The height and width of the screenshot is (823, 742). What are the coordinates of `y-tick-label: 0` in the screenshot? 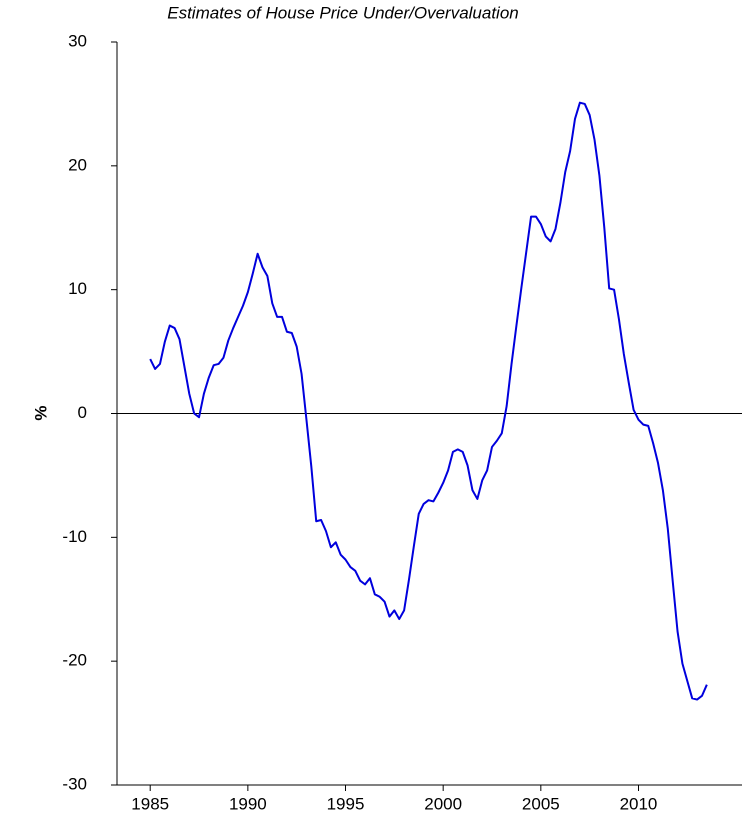 It's located at (82, 412).